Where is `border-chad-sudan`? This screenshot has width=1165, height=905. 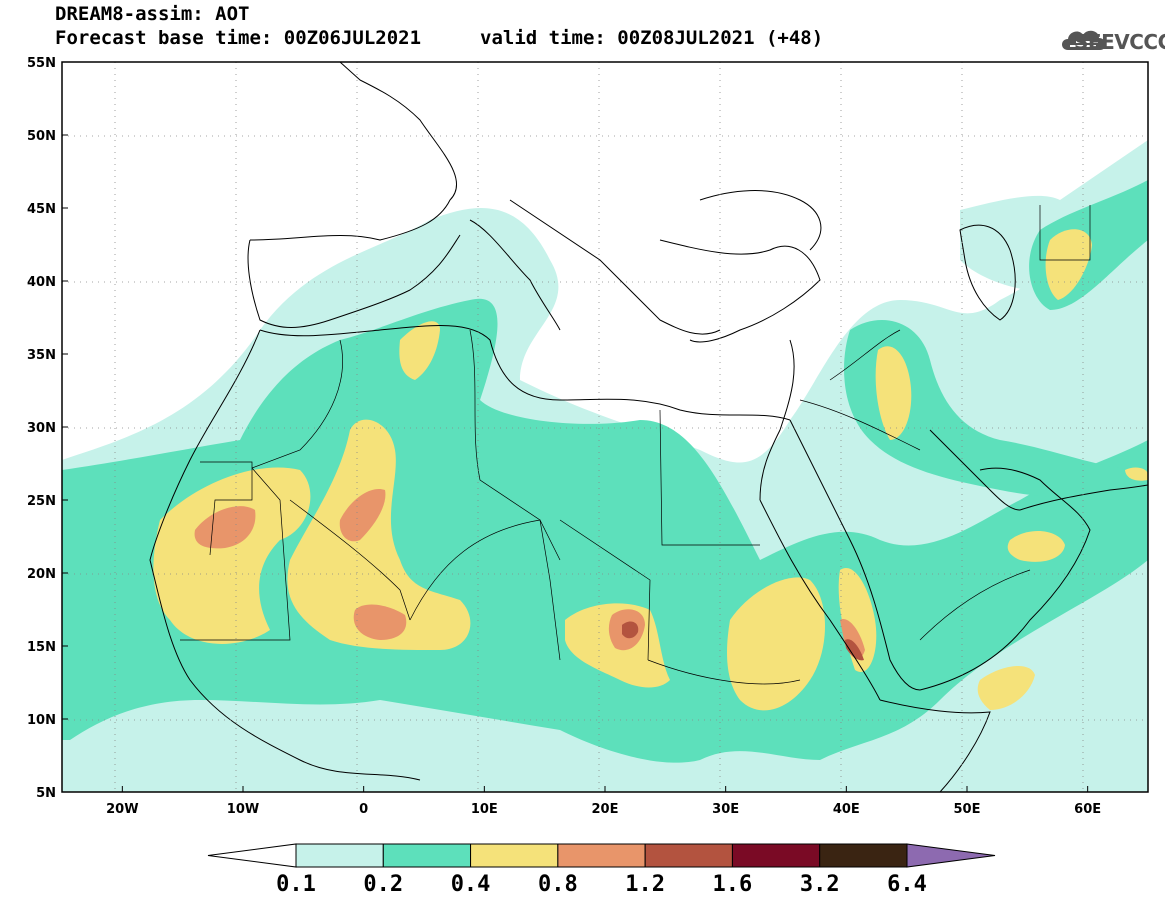 border-chad-sudan is located at coordinates (605, 590).